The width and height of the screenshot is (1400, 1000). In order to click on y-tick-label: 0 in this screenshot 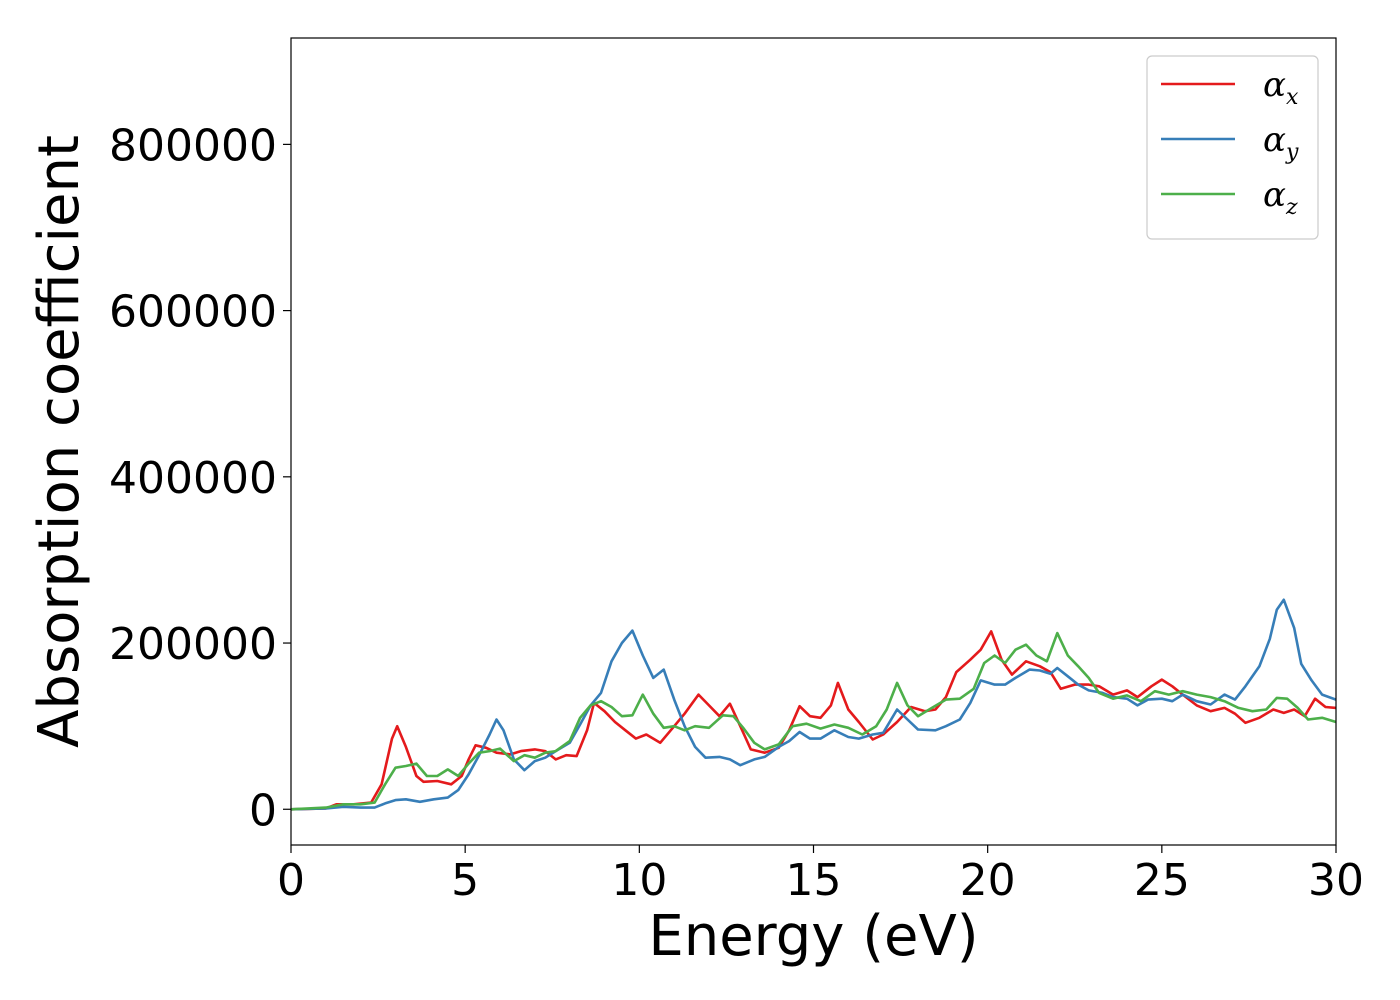, I will do `click(263, 810)`.